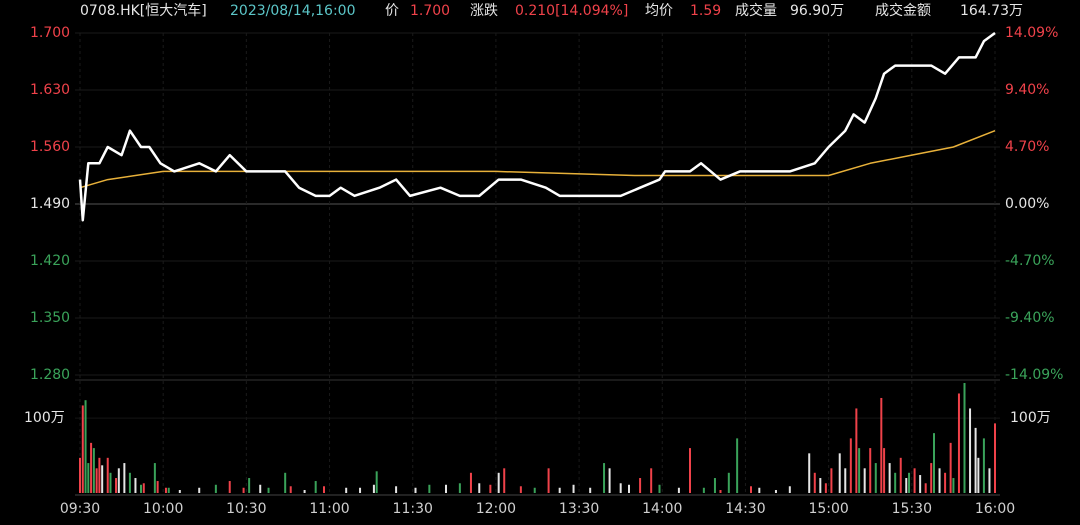 This screenshot has width=1080, height=525. Describe the element at coordinates (44, 418) in the screenshot. I see `volume-tick-label: 100万` at that location.